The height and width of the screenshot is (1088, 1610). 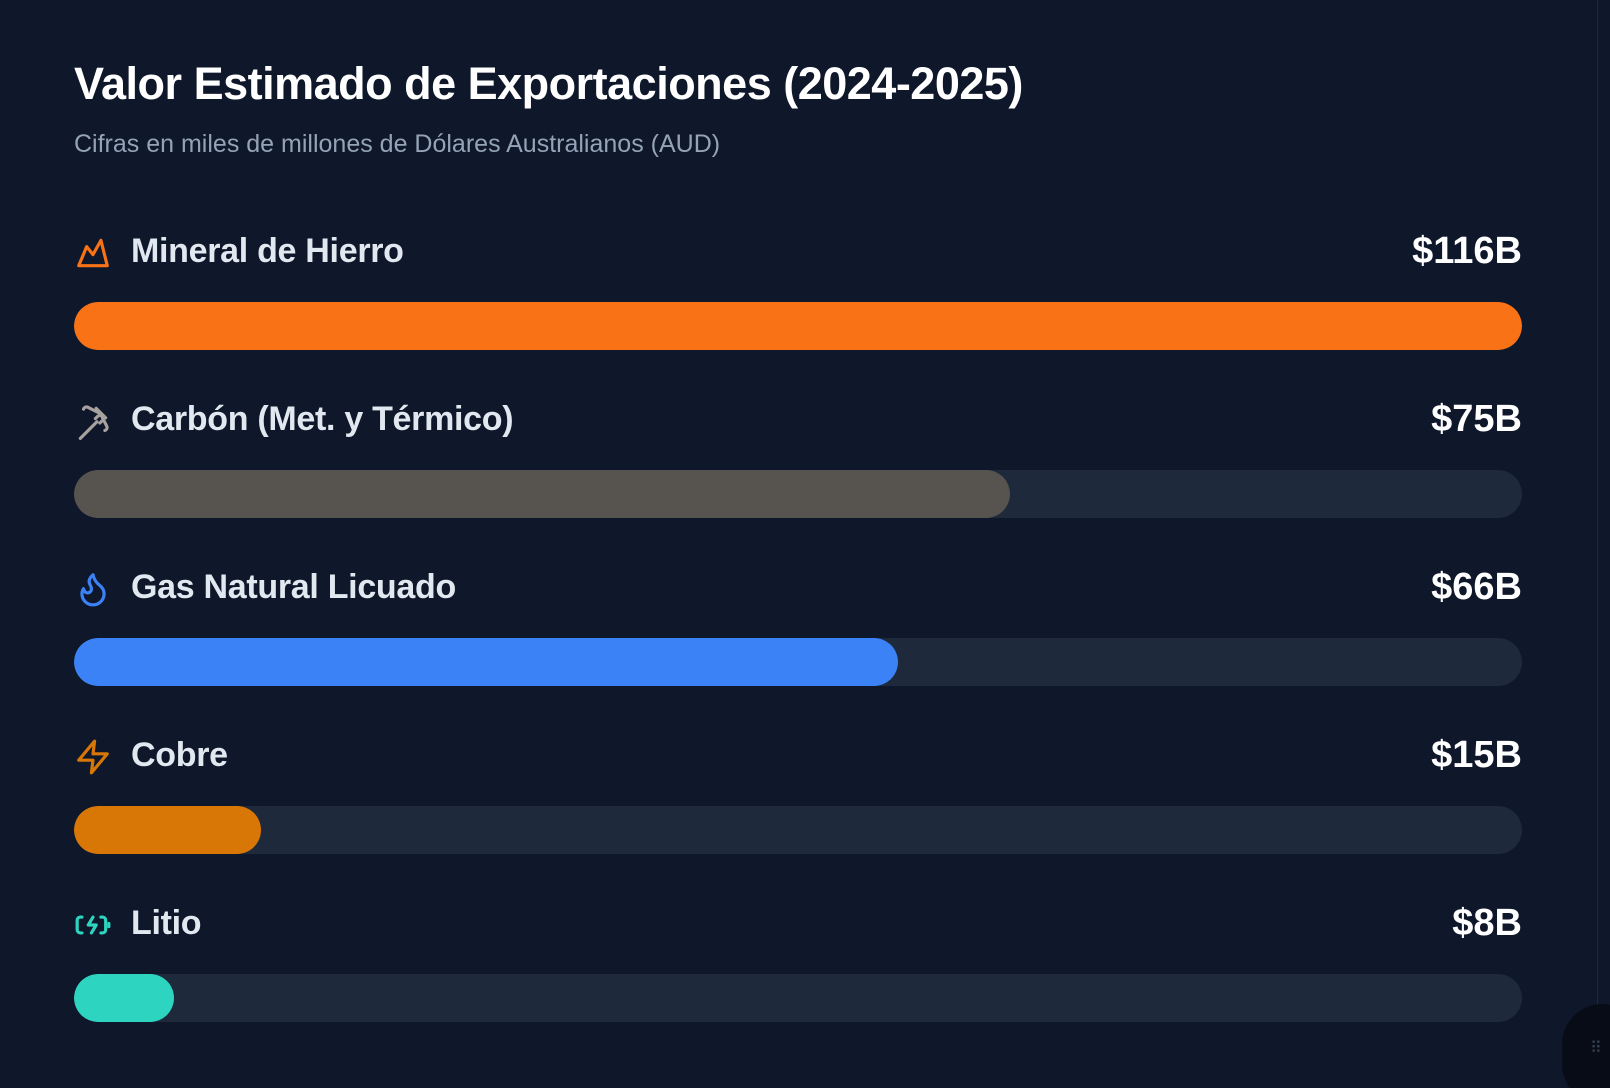 What do you see at coordinates (1597, 1048) in the screenshot?
I see `grip-icon: ⠿` at bounding box center [1597, 1048].